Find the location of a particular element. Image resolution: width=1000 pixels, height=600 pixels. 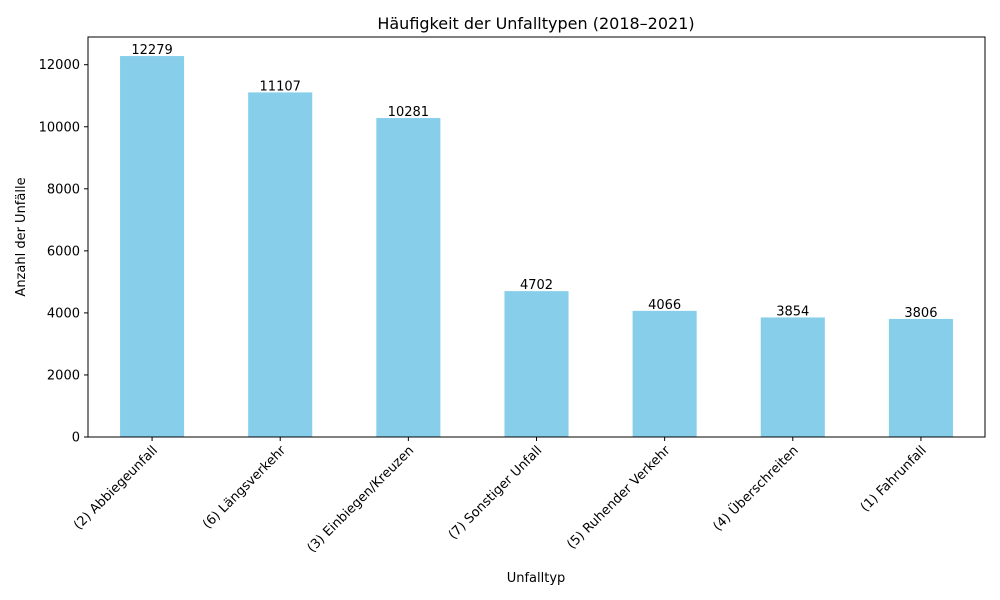

x-tick-label: (1) Fahrunfall is located at coordinates (894, 479).